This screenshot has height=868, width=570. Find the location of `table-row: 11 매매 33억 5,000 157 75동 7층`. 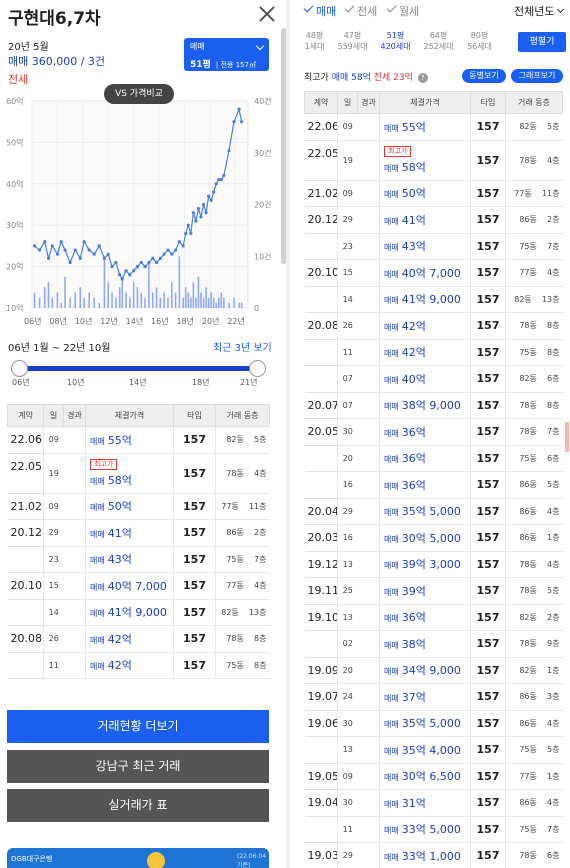

table-row: 11 매매 33억 5,000 157 75동 7층 is located at coordinates (433, 829).